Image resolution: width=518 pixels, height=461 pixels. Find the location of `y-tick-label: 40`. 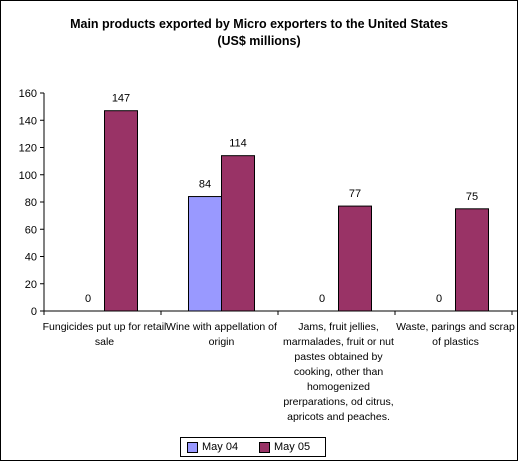

y-tick-label: 40 is located at coordinates (31, 258).